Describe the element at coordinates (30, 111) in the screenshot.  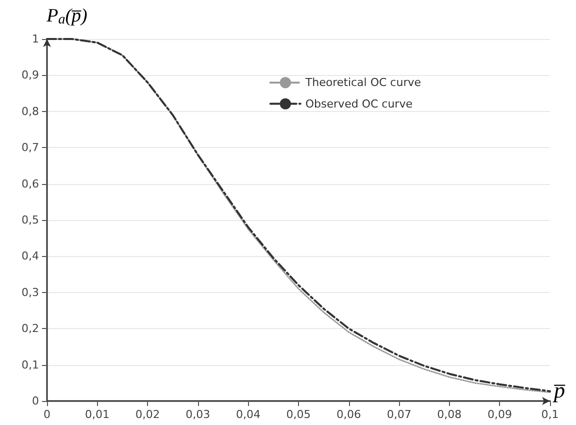
I see `y-tick-label: 0,8` at that location.